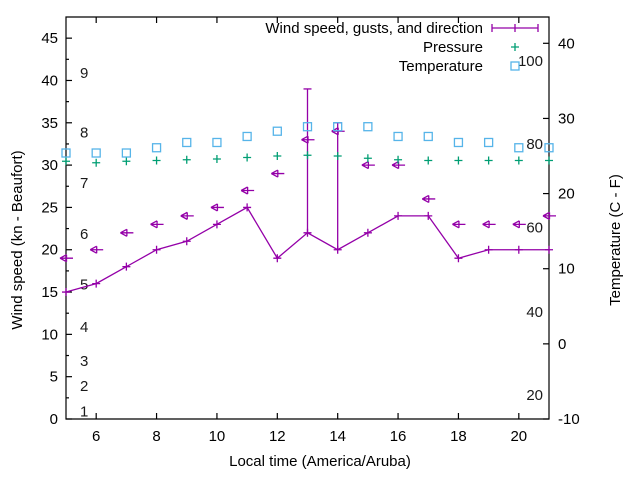 The image size is (640, 480). What do you see at coordinates (534, 312) in the screenshot?
I see `fahrenheit-label: 40` at bounding box center [534, 312].